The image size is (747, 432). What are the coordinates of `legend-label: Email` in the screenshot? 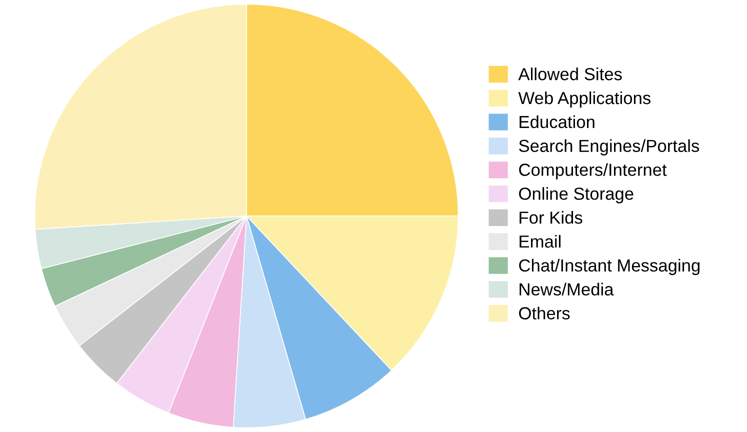 It's located at (540, 241).